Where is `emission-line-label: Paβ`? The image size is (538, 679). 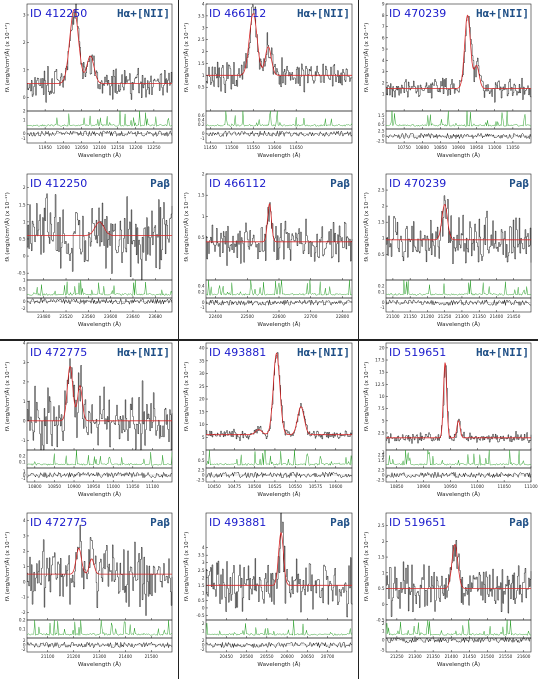 emission-line-label: Paβ is located at coordinates (160, 183).